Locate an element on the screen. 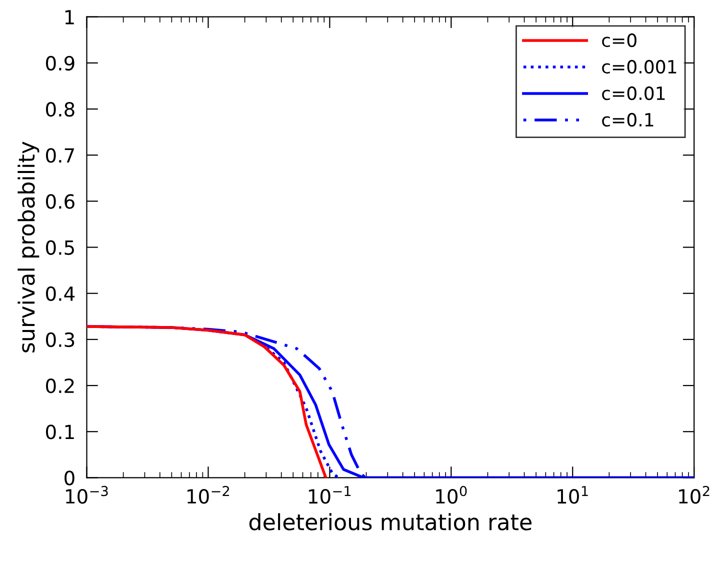 The width and height of the screenshot is (723, 562). y-tick-label: 0.8 is located at coordinates (60, 109).